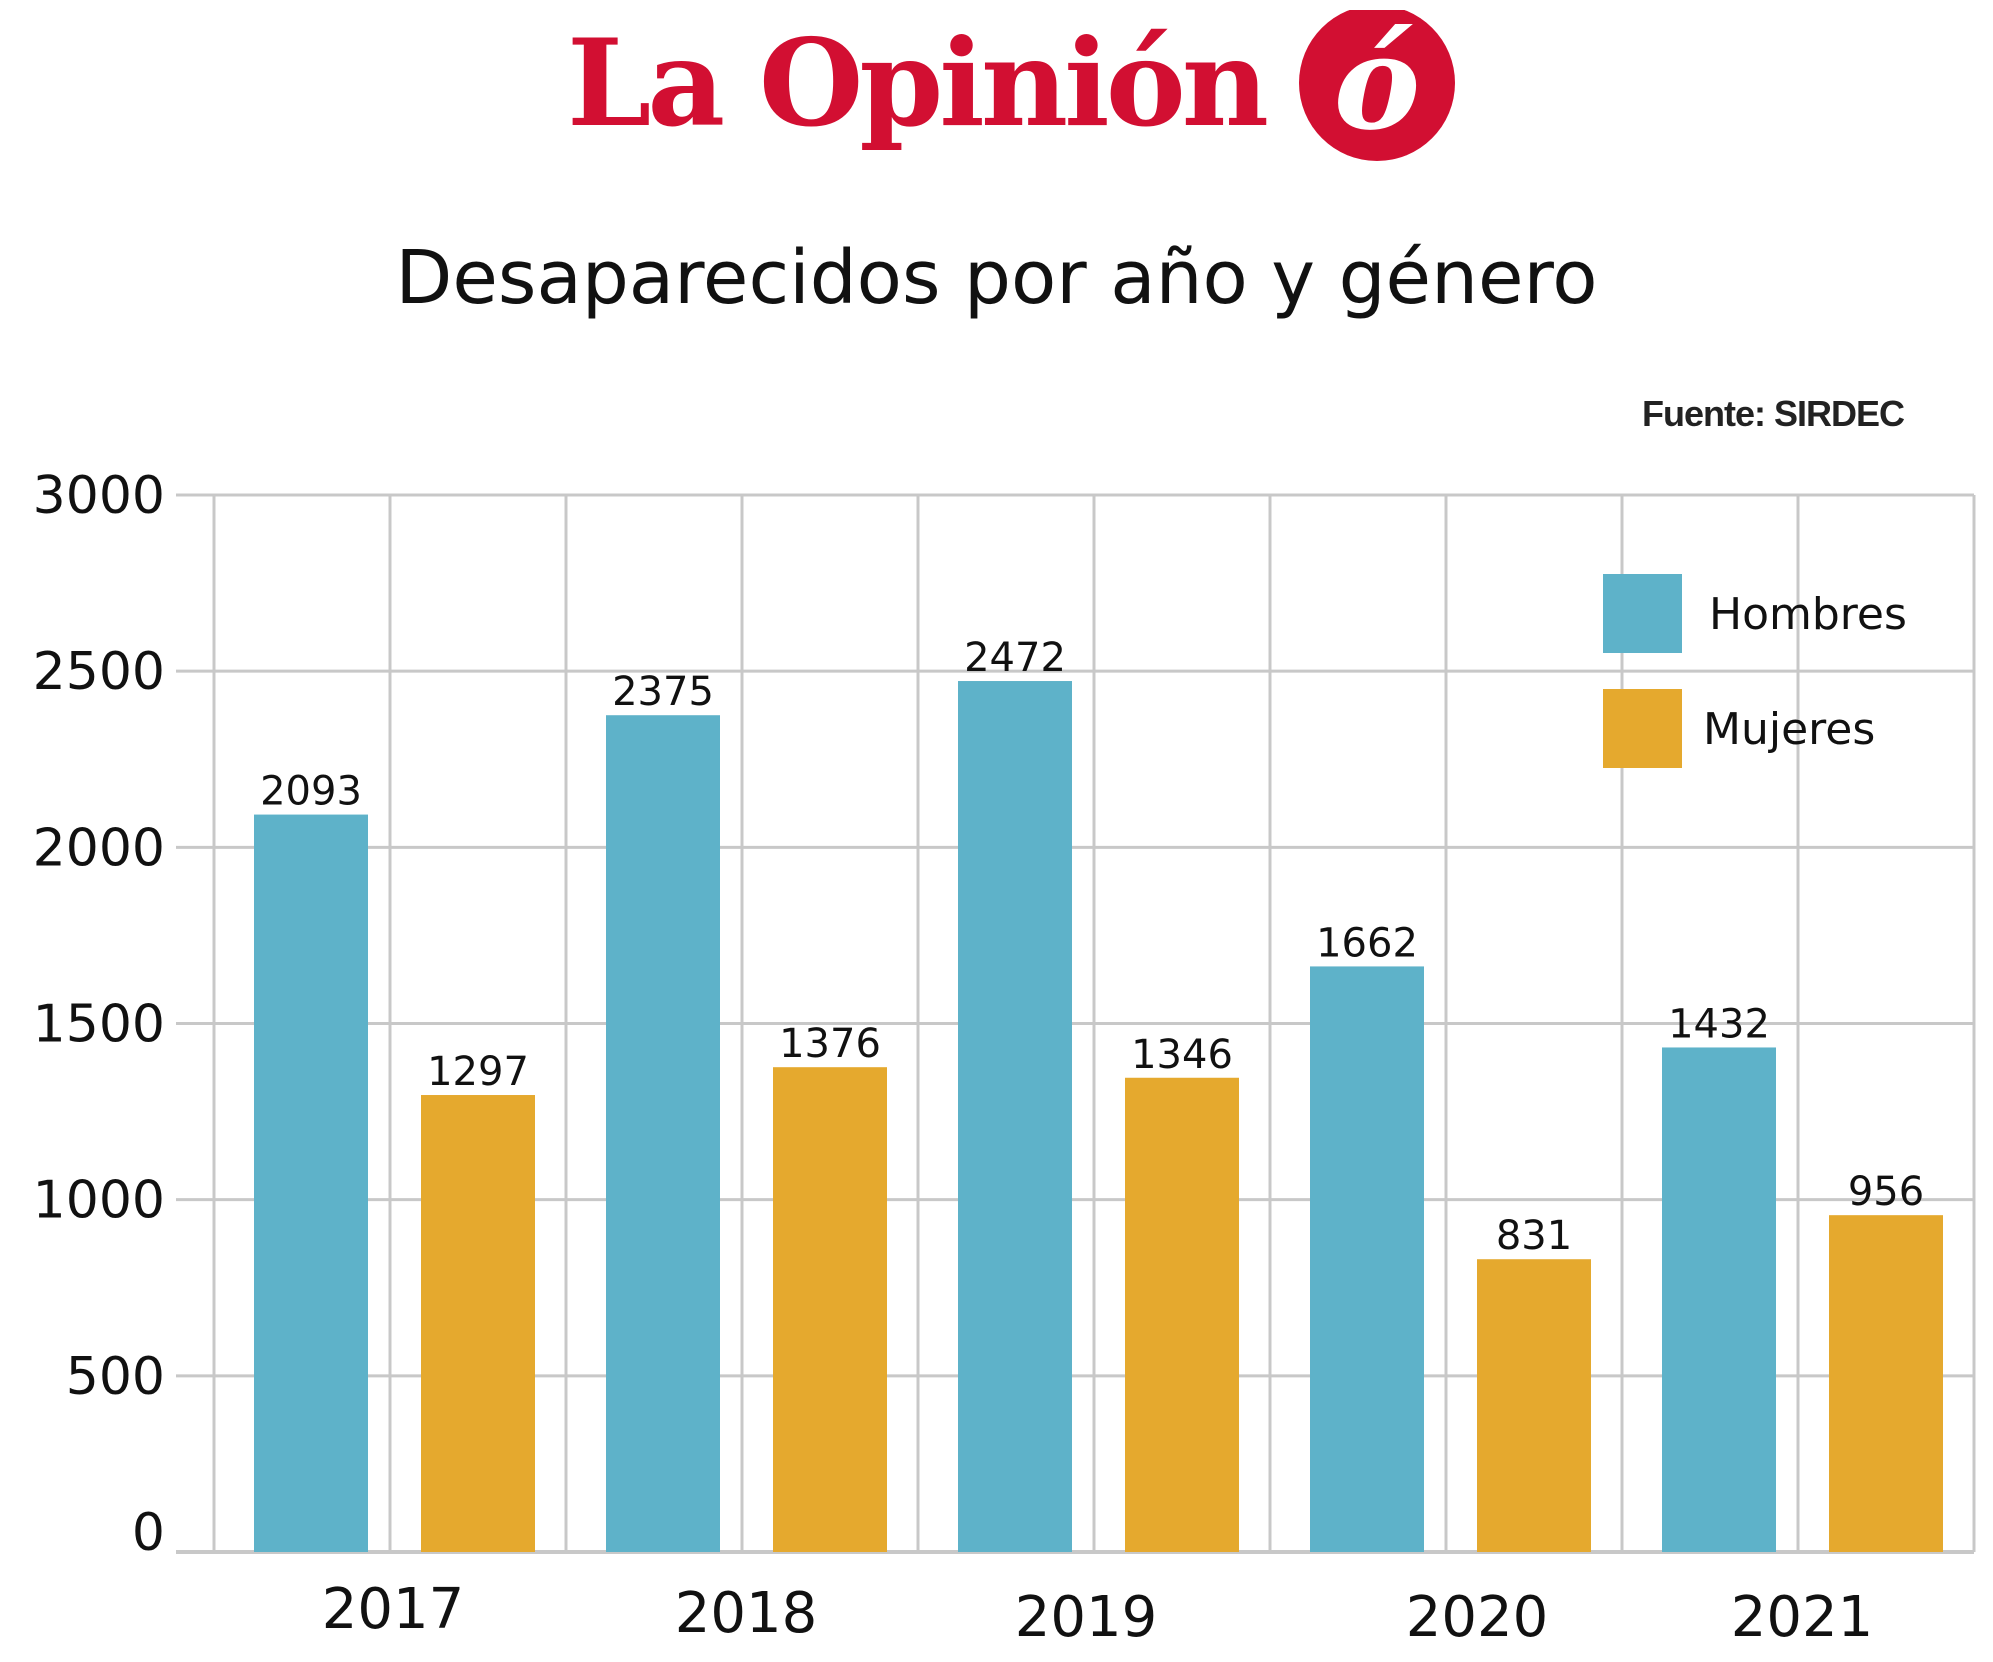  What do you see at coordinates (1086, 1617) in the screenshot?
I see `x-tick-label: 2019` at bounding box center [1086, 1617].